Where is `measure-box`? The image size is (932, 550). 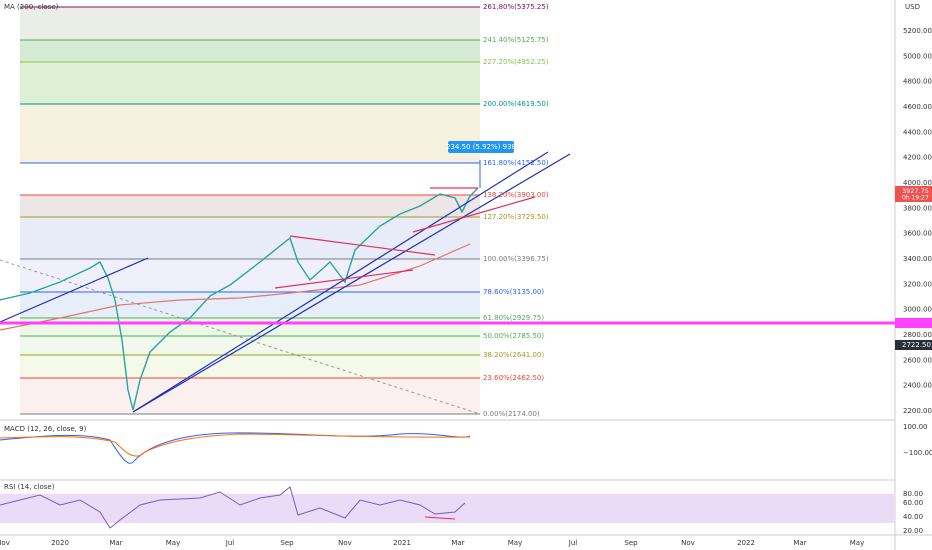
measure-box is located at coordinates (481, 147).